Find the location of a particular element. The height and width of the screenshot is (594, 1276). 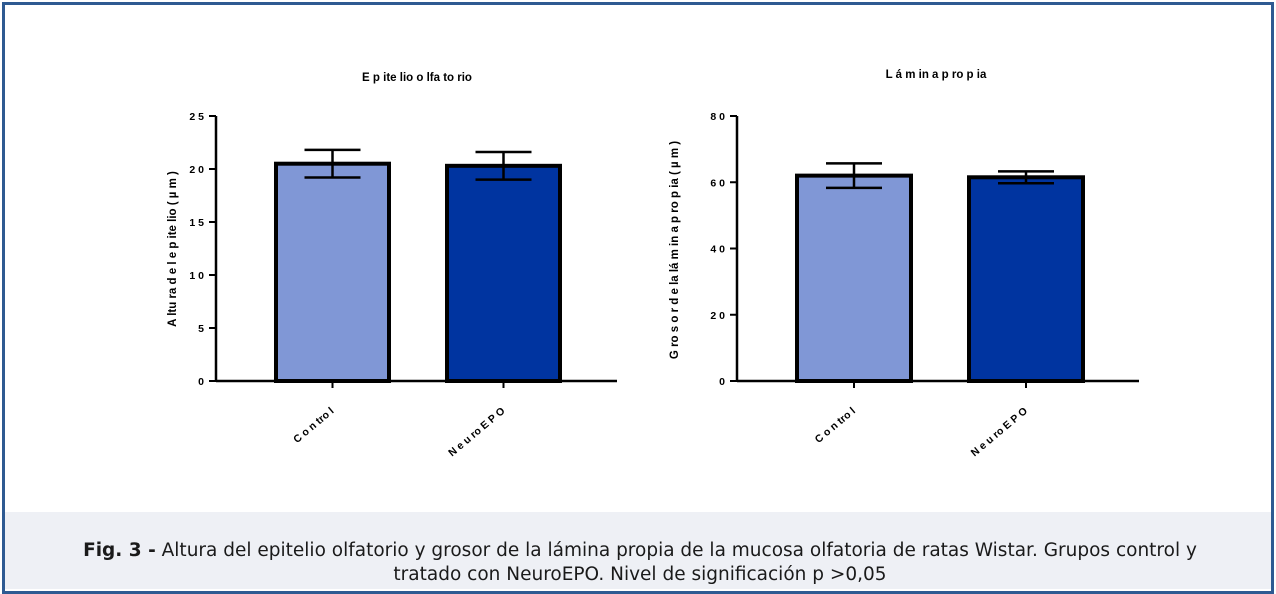

caption-label: Fig. 3 - is located at coordinates (119, 550).